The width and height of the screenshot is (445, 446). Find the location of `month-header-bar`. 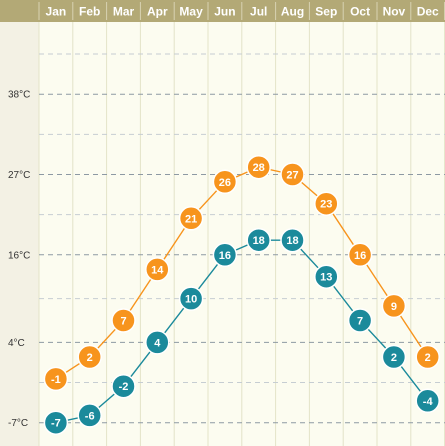

month-header-bar is located at coordinates (222, 11).